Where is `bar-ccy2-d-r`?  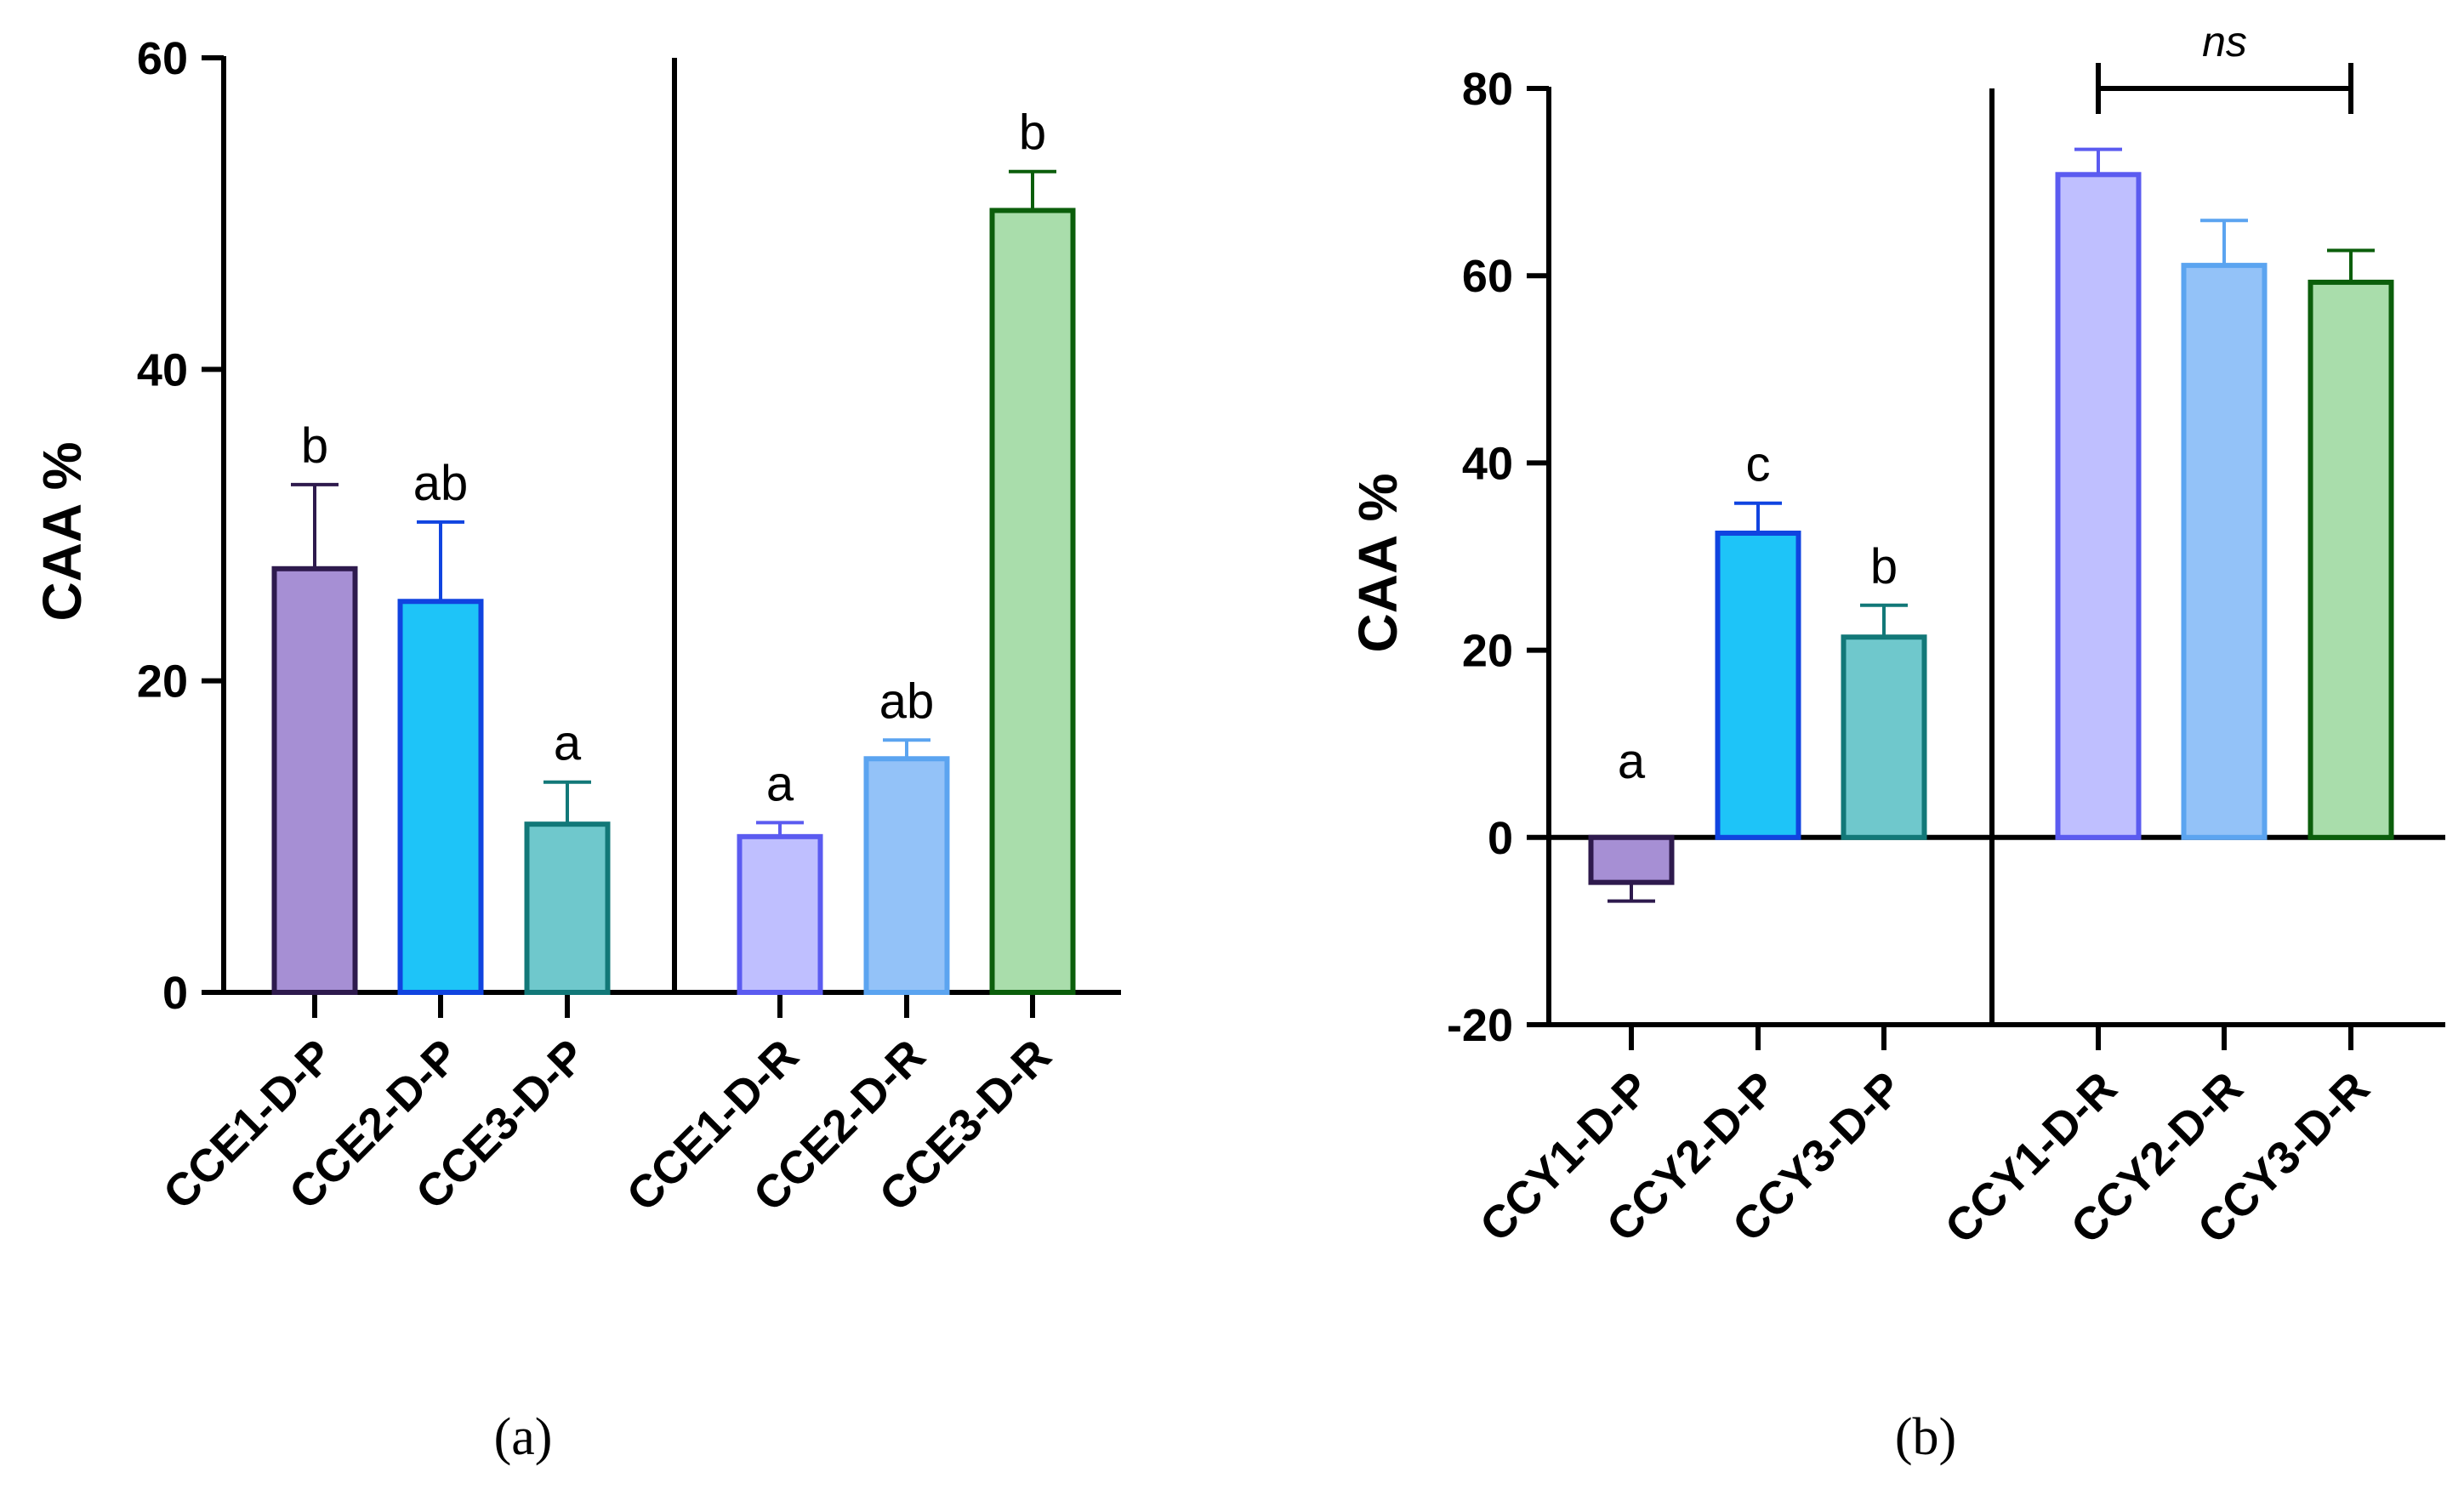 bar-ccy2-d-r is located at coordinates (2224, 551).